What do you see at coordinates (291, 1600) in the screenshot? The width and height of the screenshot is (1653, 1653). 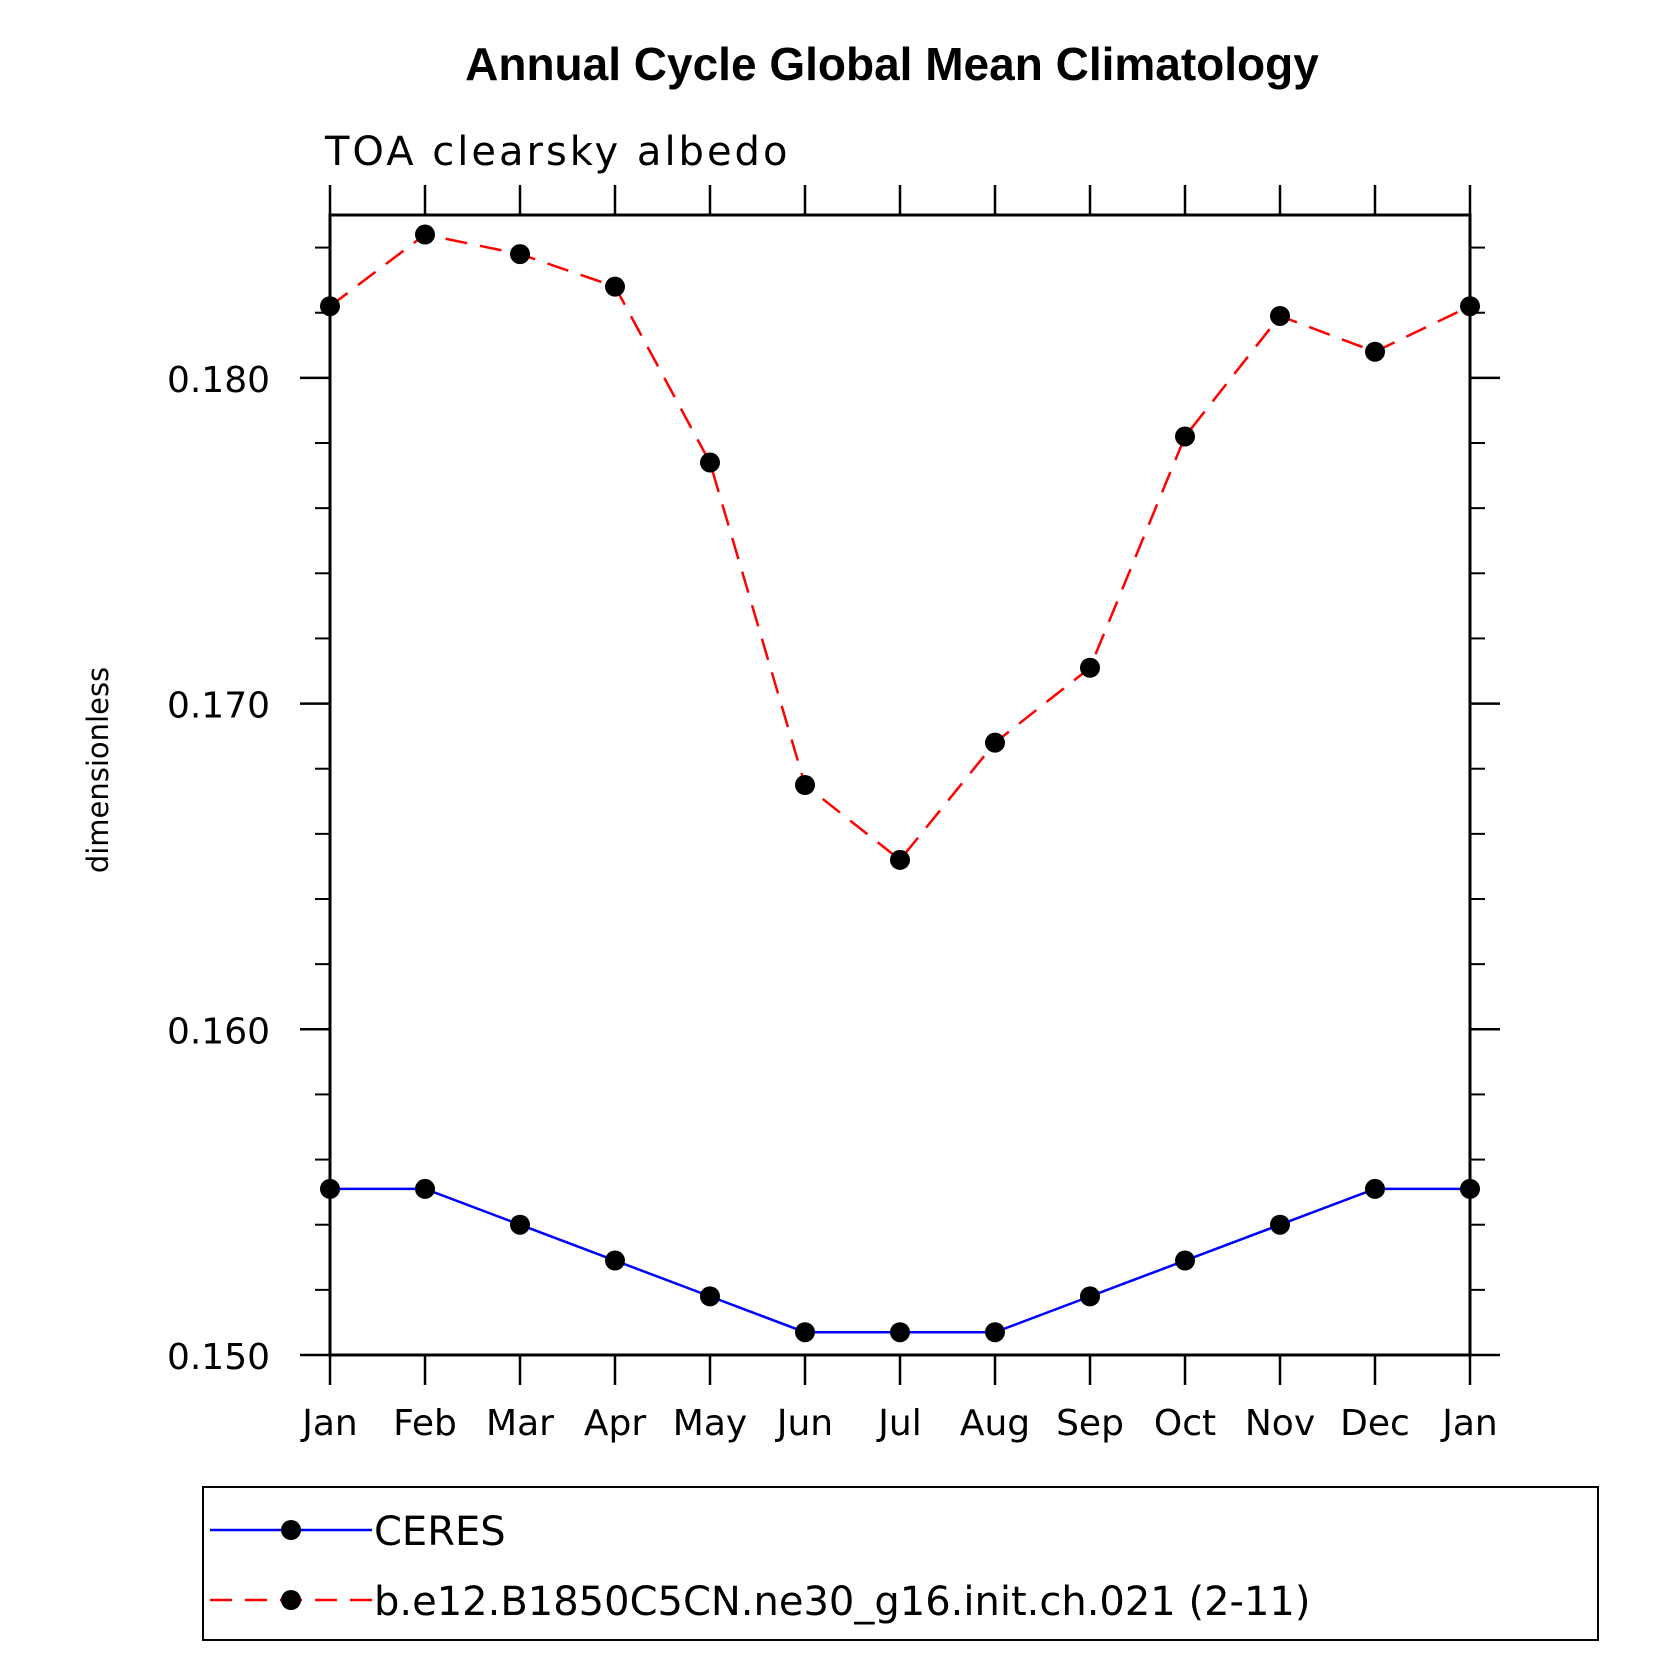 I see `legend-marker-model` at bounding box center [291, 1600].